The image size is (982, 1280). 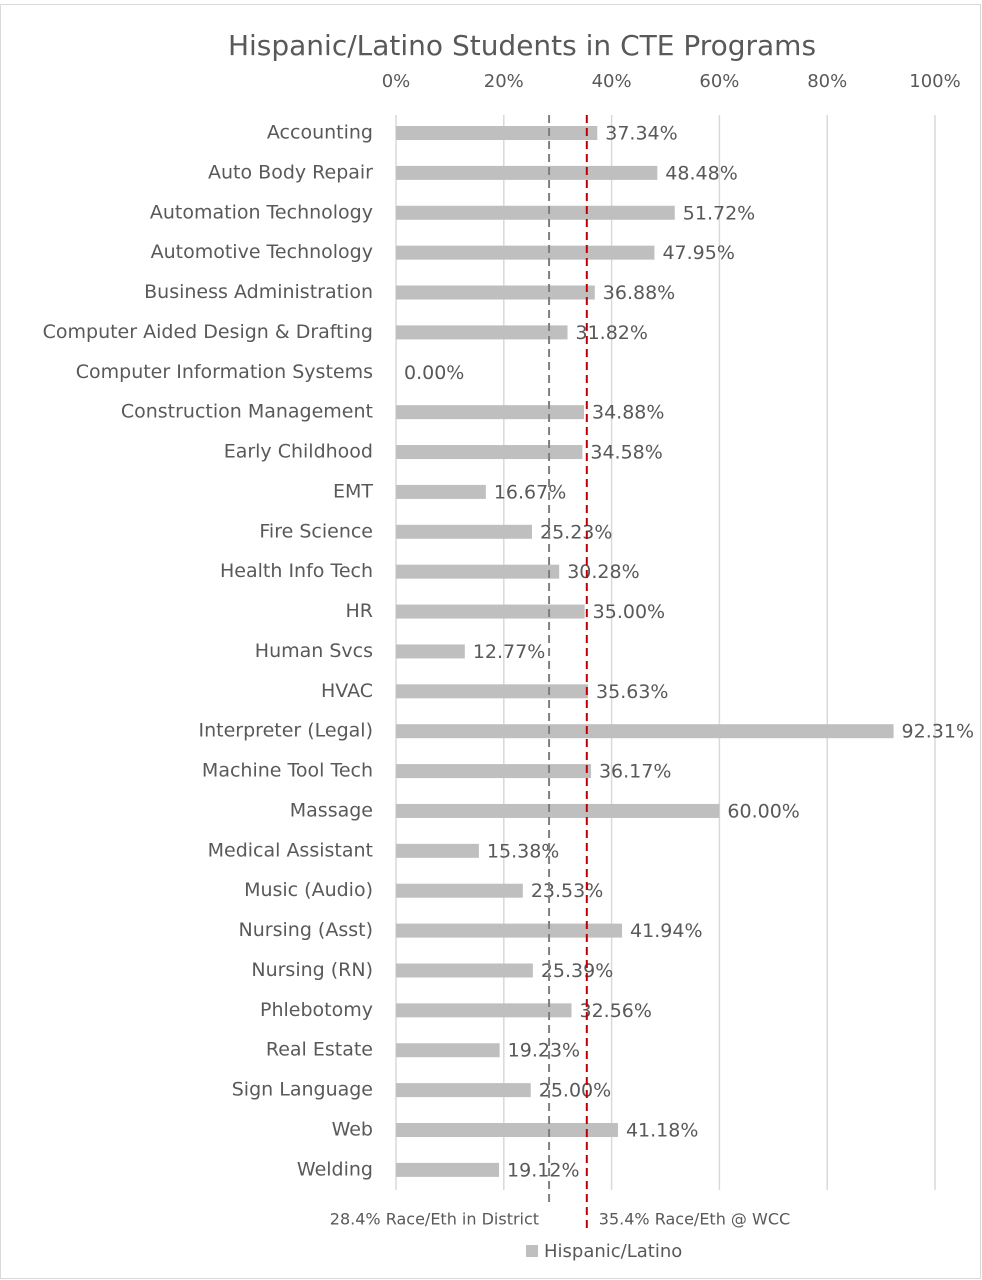 I want to click on y-tick-label: Music (Audio), so click(x=308, y=890).